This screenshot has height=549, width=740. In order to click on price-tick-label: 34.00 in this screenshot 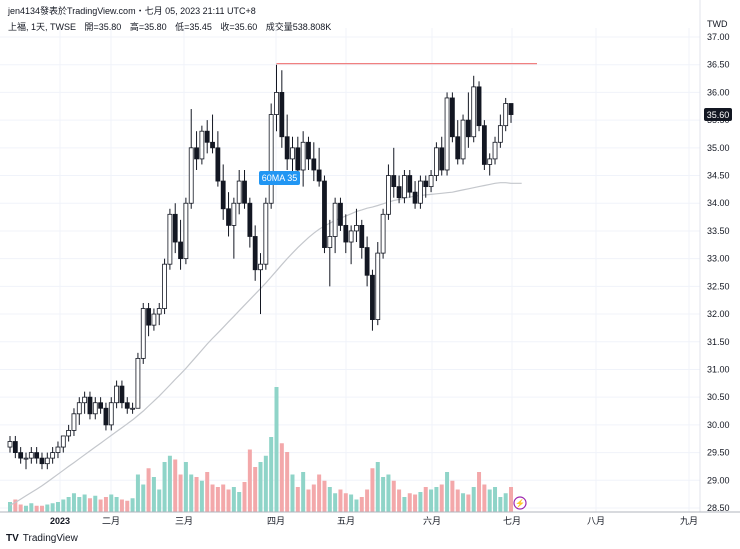, I will do `click(718, 203)`.